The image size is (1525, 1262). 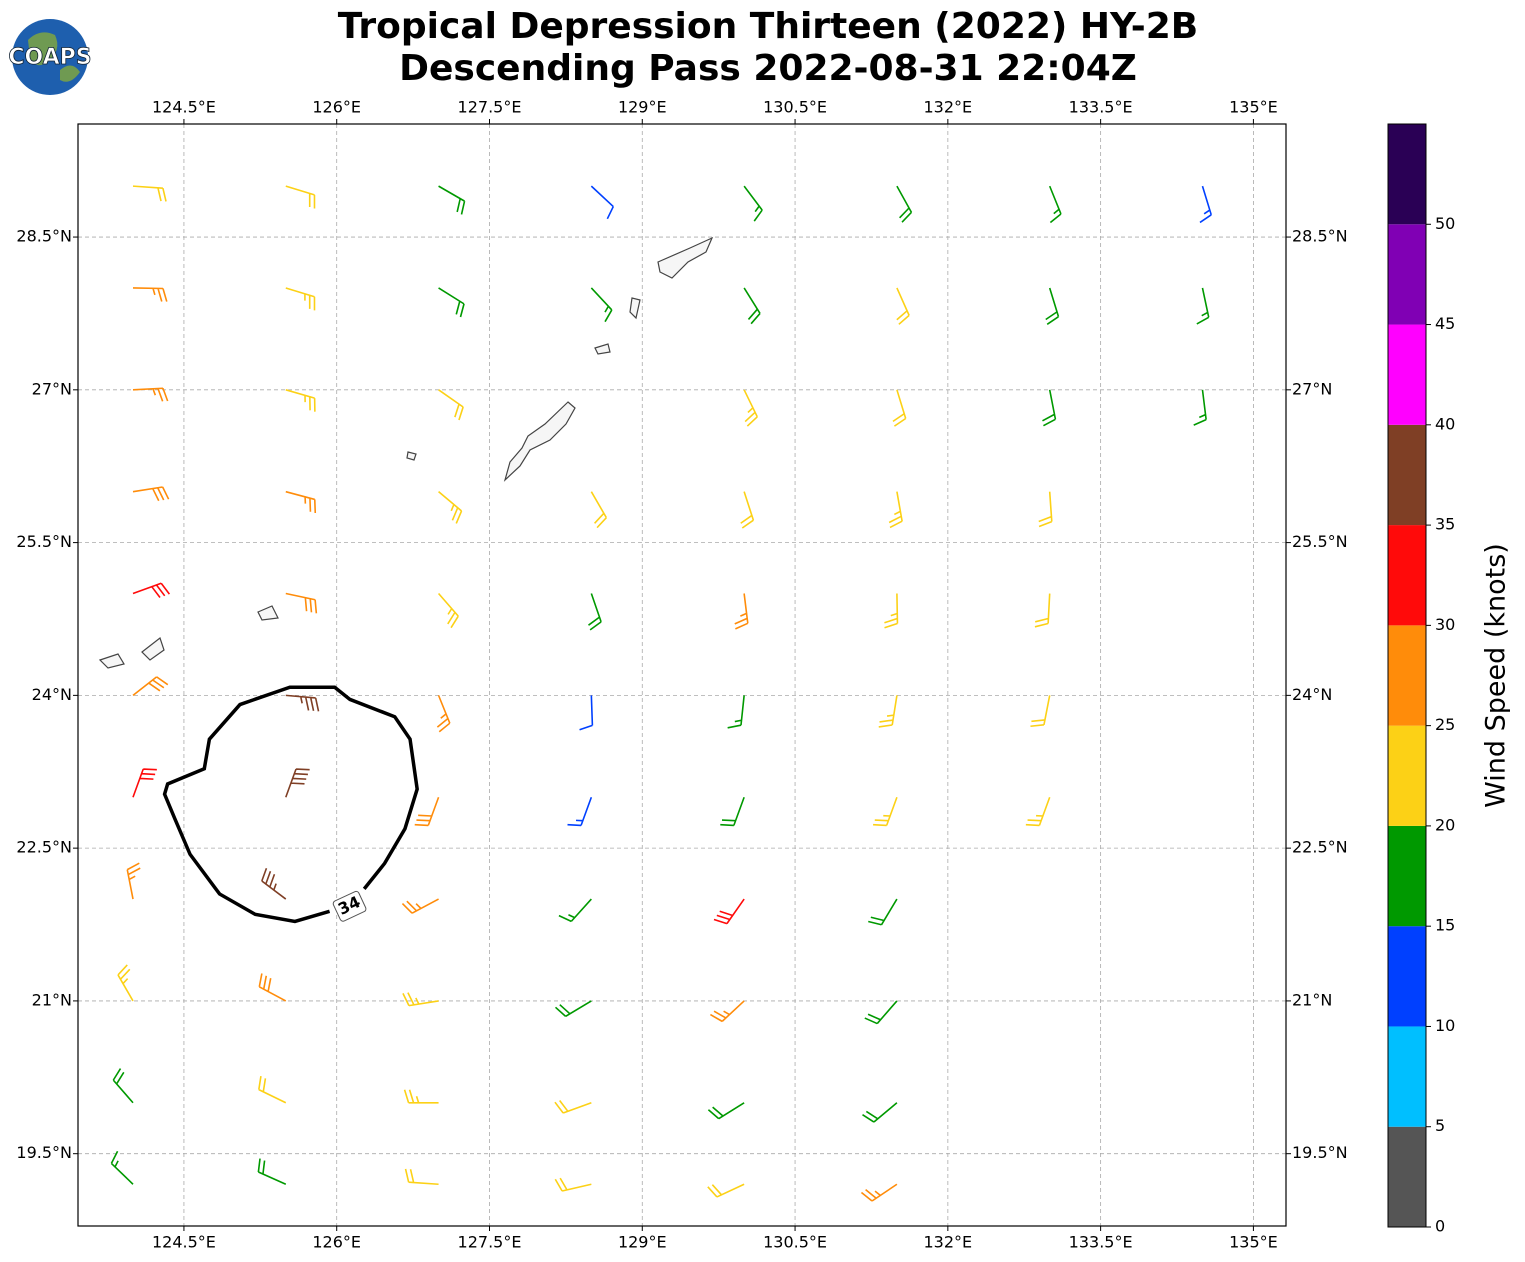 I want to click on logo: COAPS, so click(x=50, y=57).